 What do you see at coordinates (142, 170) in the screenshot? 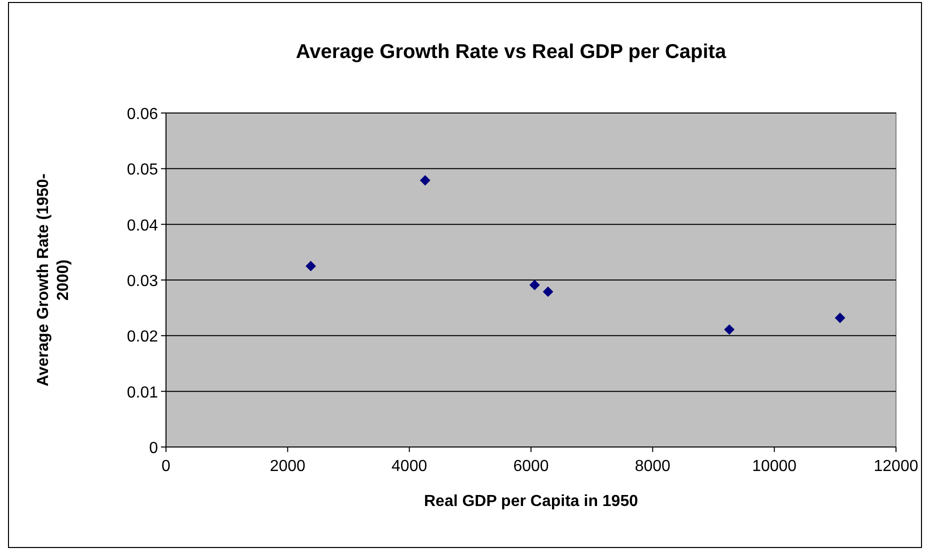
I see `y-tick-label: 0.05` at bounding box center [142, 170].